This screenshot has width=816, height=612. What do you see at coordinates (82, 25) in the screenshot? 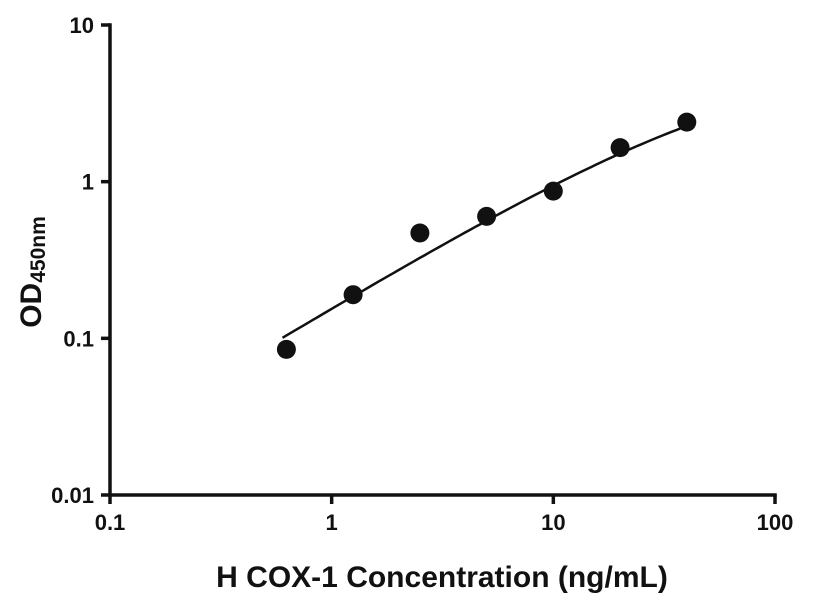
I see `y-tick-label: 10` at bounding box center [82, 25].